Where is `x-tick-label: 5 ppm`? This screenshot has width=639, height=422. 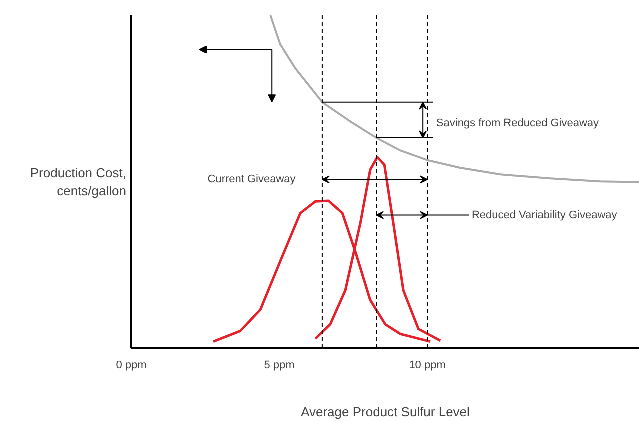
x-tick-label: 5 ppm is located at coordinates (279, 366).